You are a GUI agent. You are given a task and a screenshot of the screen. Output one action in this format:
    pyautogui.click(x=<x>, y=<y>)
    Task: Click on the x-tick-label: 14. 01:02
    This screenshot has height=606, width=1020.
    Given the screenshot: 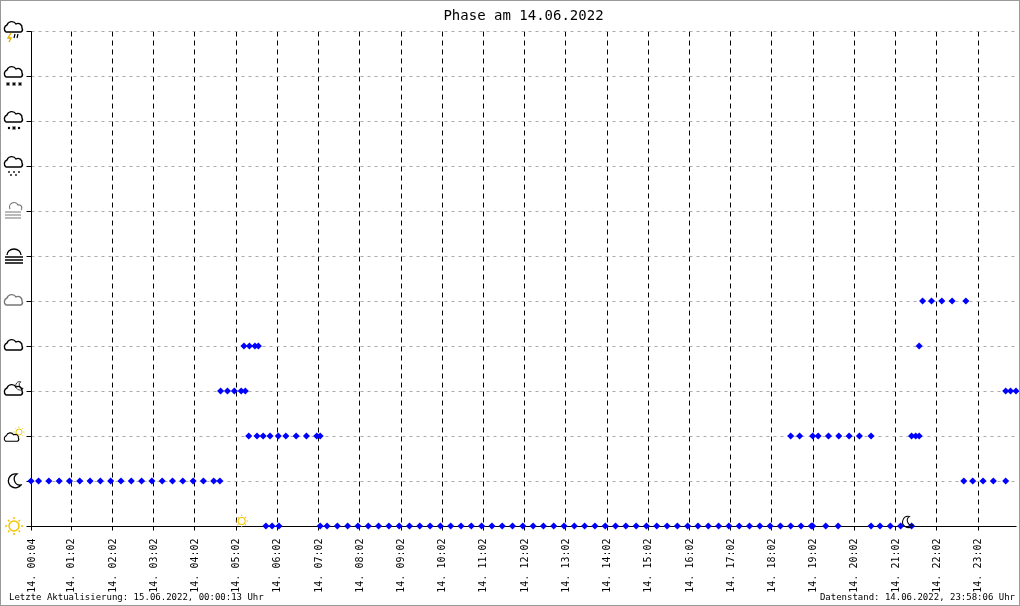 What is the action you would take?
    pyautogui.click(x=71, y=565)
    